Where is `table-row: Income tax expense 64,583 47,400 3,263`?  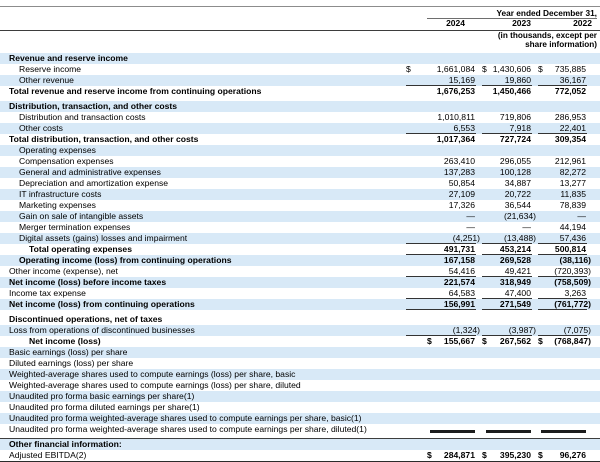 table-row: Income tax expense 64,583 47,400 3,263 is located at coordinates (300, 293).